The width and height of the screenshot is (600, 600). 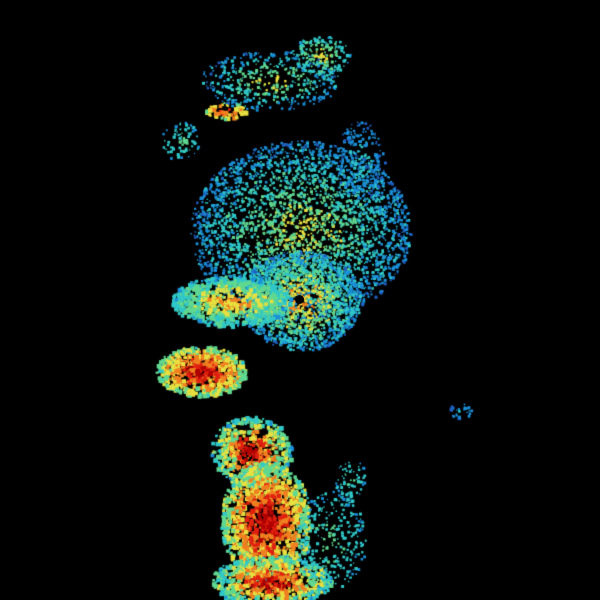 I want to click on radar-site-marker, so click(x=299, y=299).